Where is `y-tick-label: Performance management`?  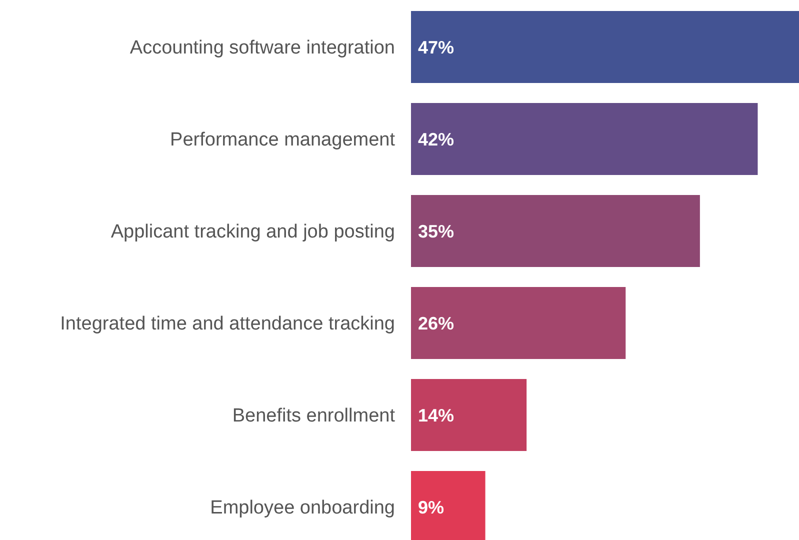 y-tick-label: Performance management is located at coordinates (283, 140).